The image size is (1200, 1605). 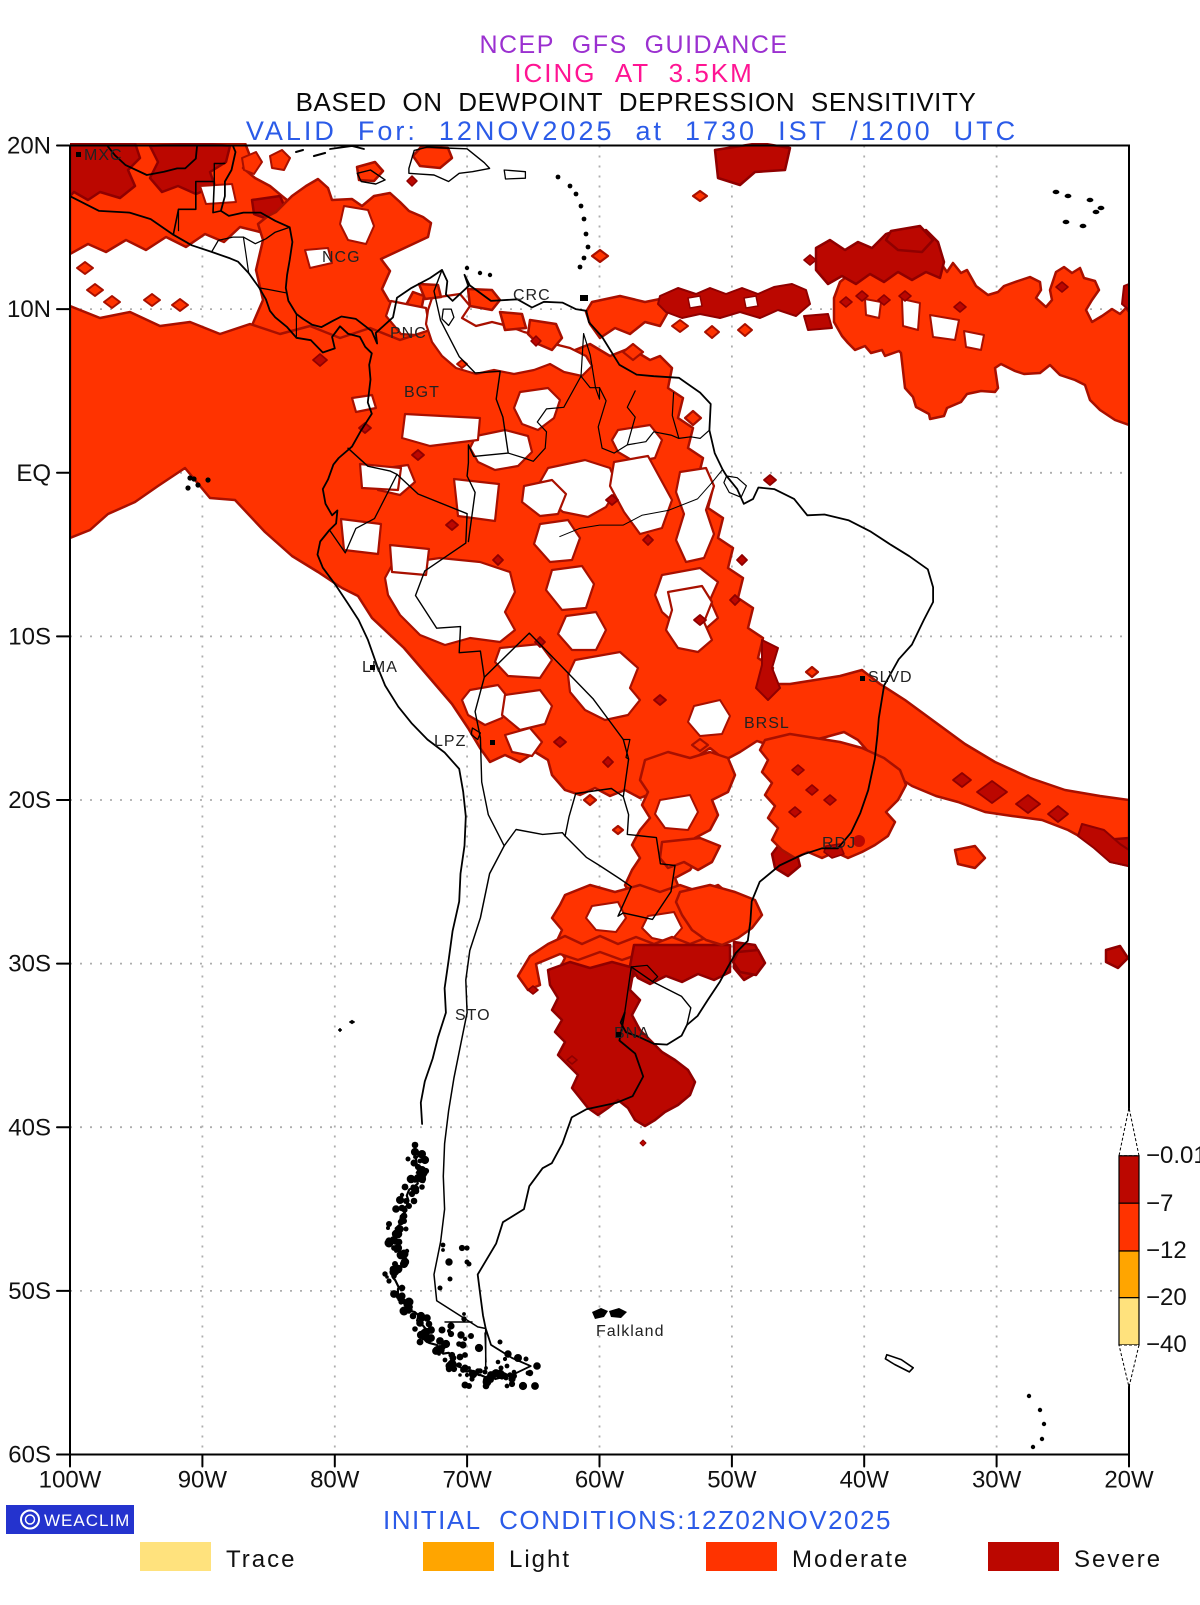 I want to click on svg-text: Falkland, so click(x=630, y=1331).